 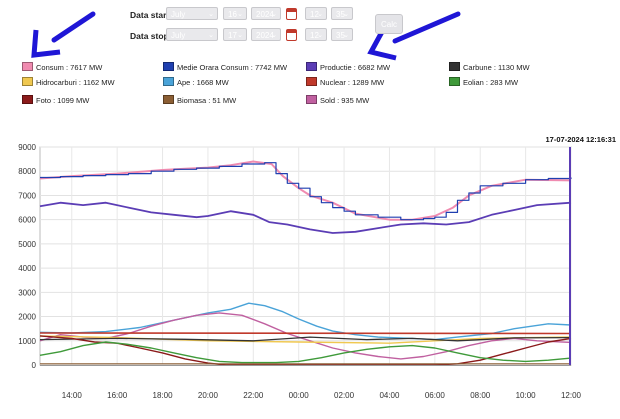 I want to click on start-hour-select: 12 ⌄, so click(x=316, y=13).